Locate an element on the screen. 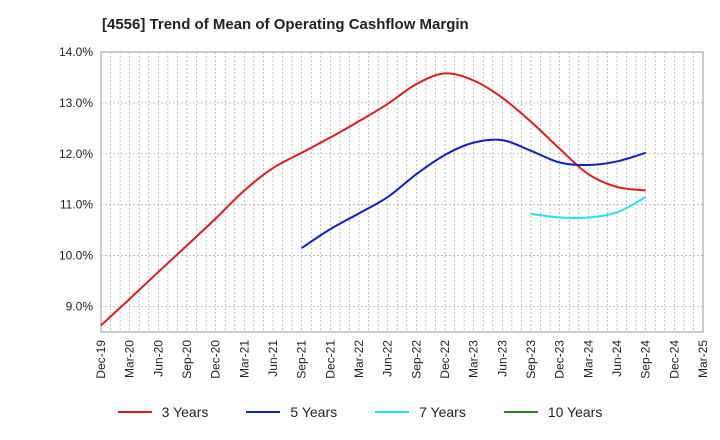  legend: 3 Years 5 Years 7 Years 10 Years is located at coordinates (360, 412).